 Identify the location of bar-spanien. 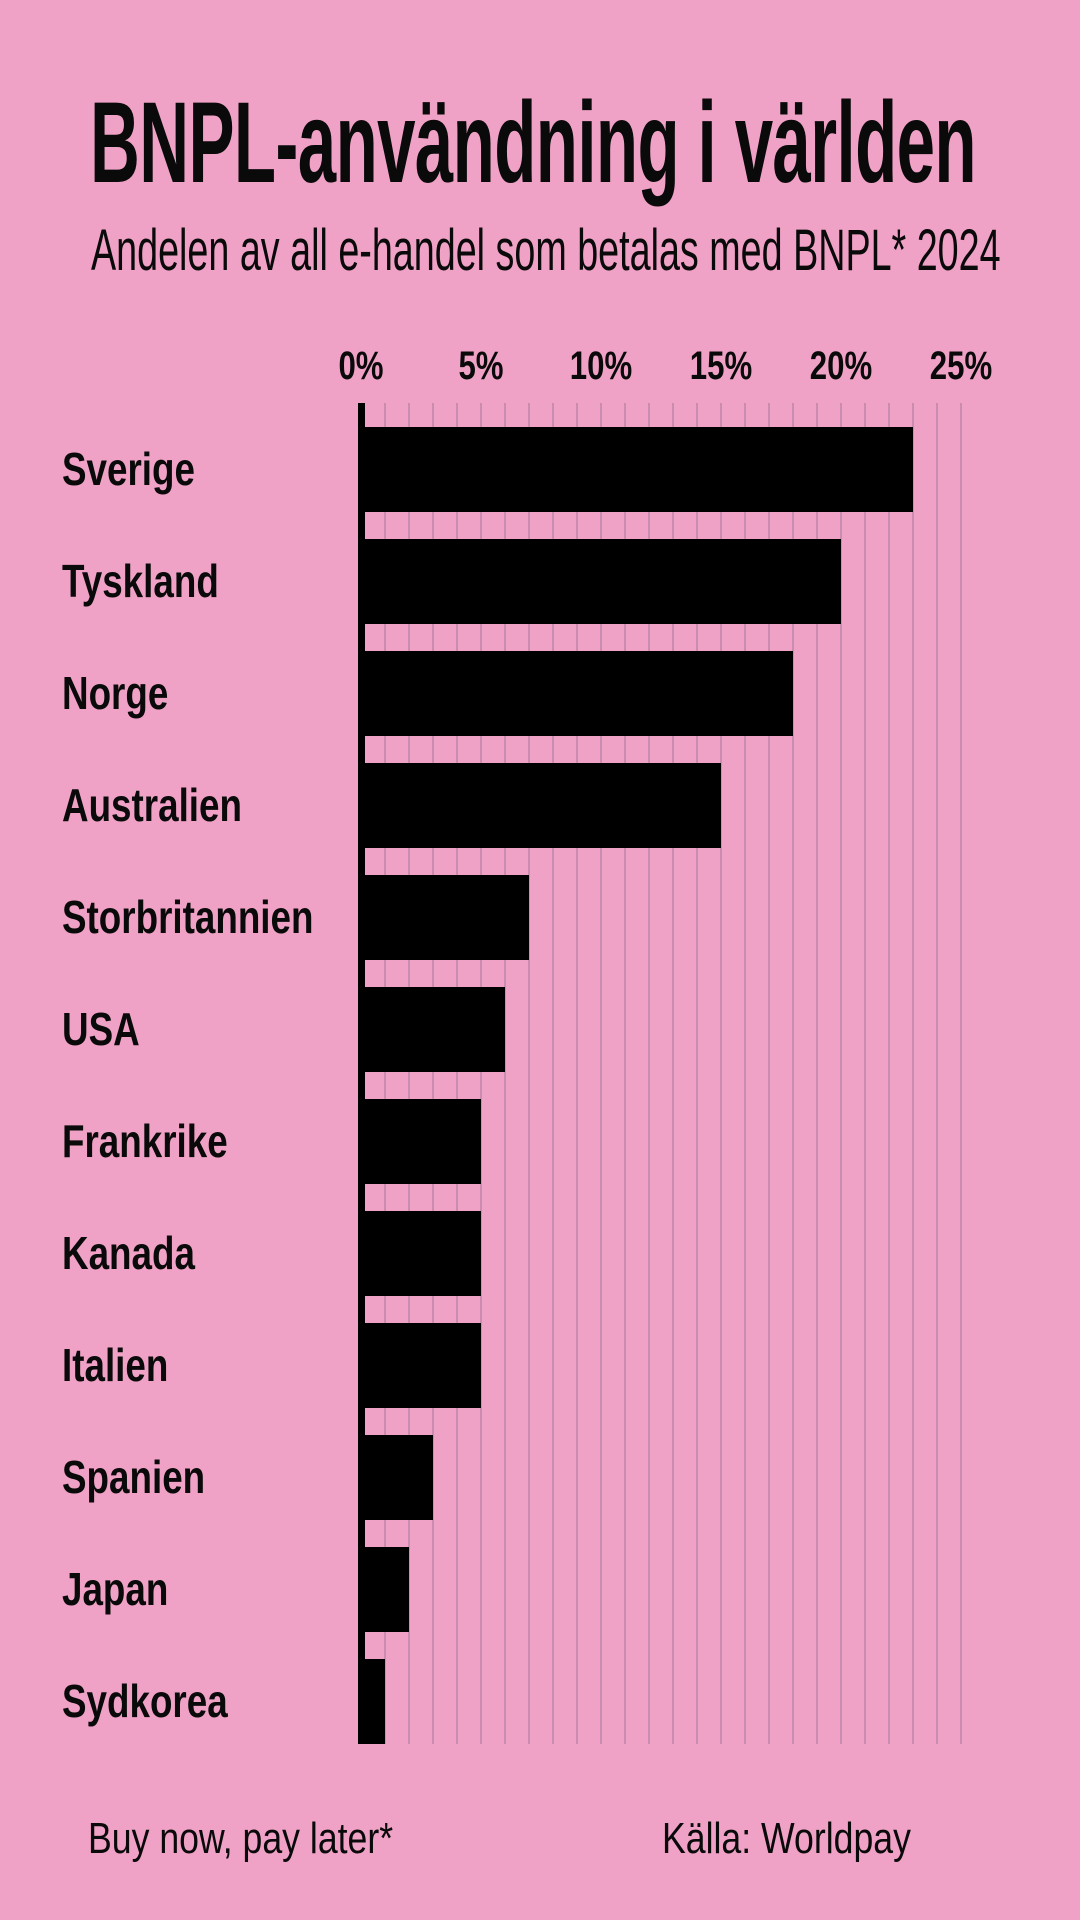
(397, 1477).